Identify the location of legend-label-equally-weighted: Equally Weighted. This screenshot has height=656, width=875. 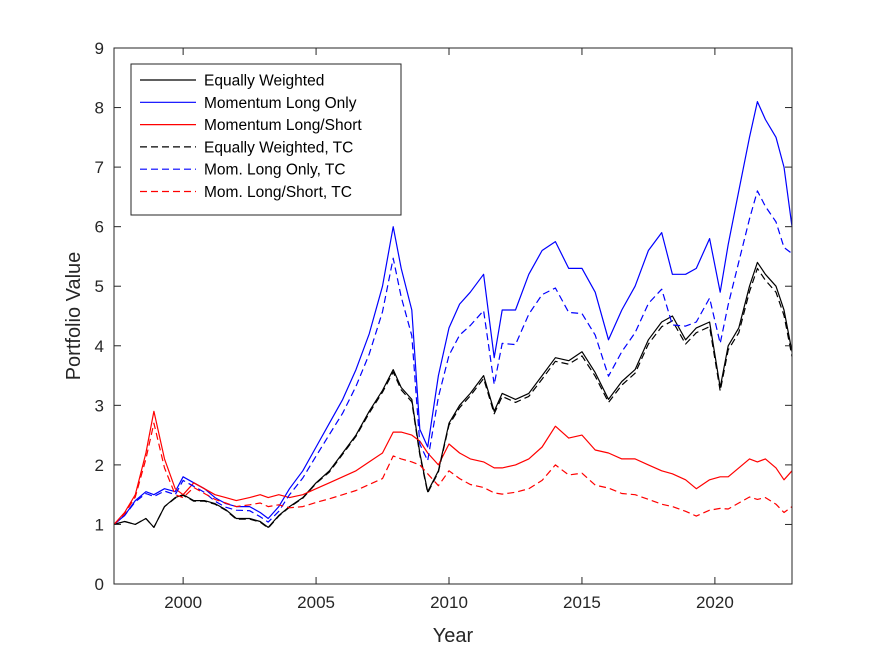
(264, 81).